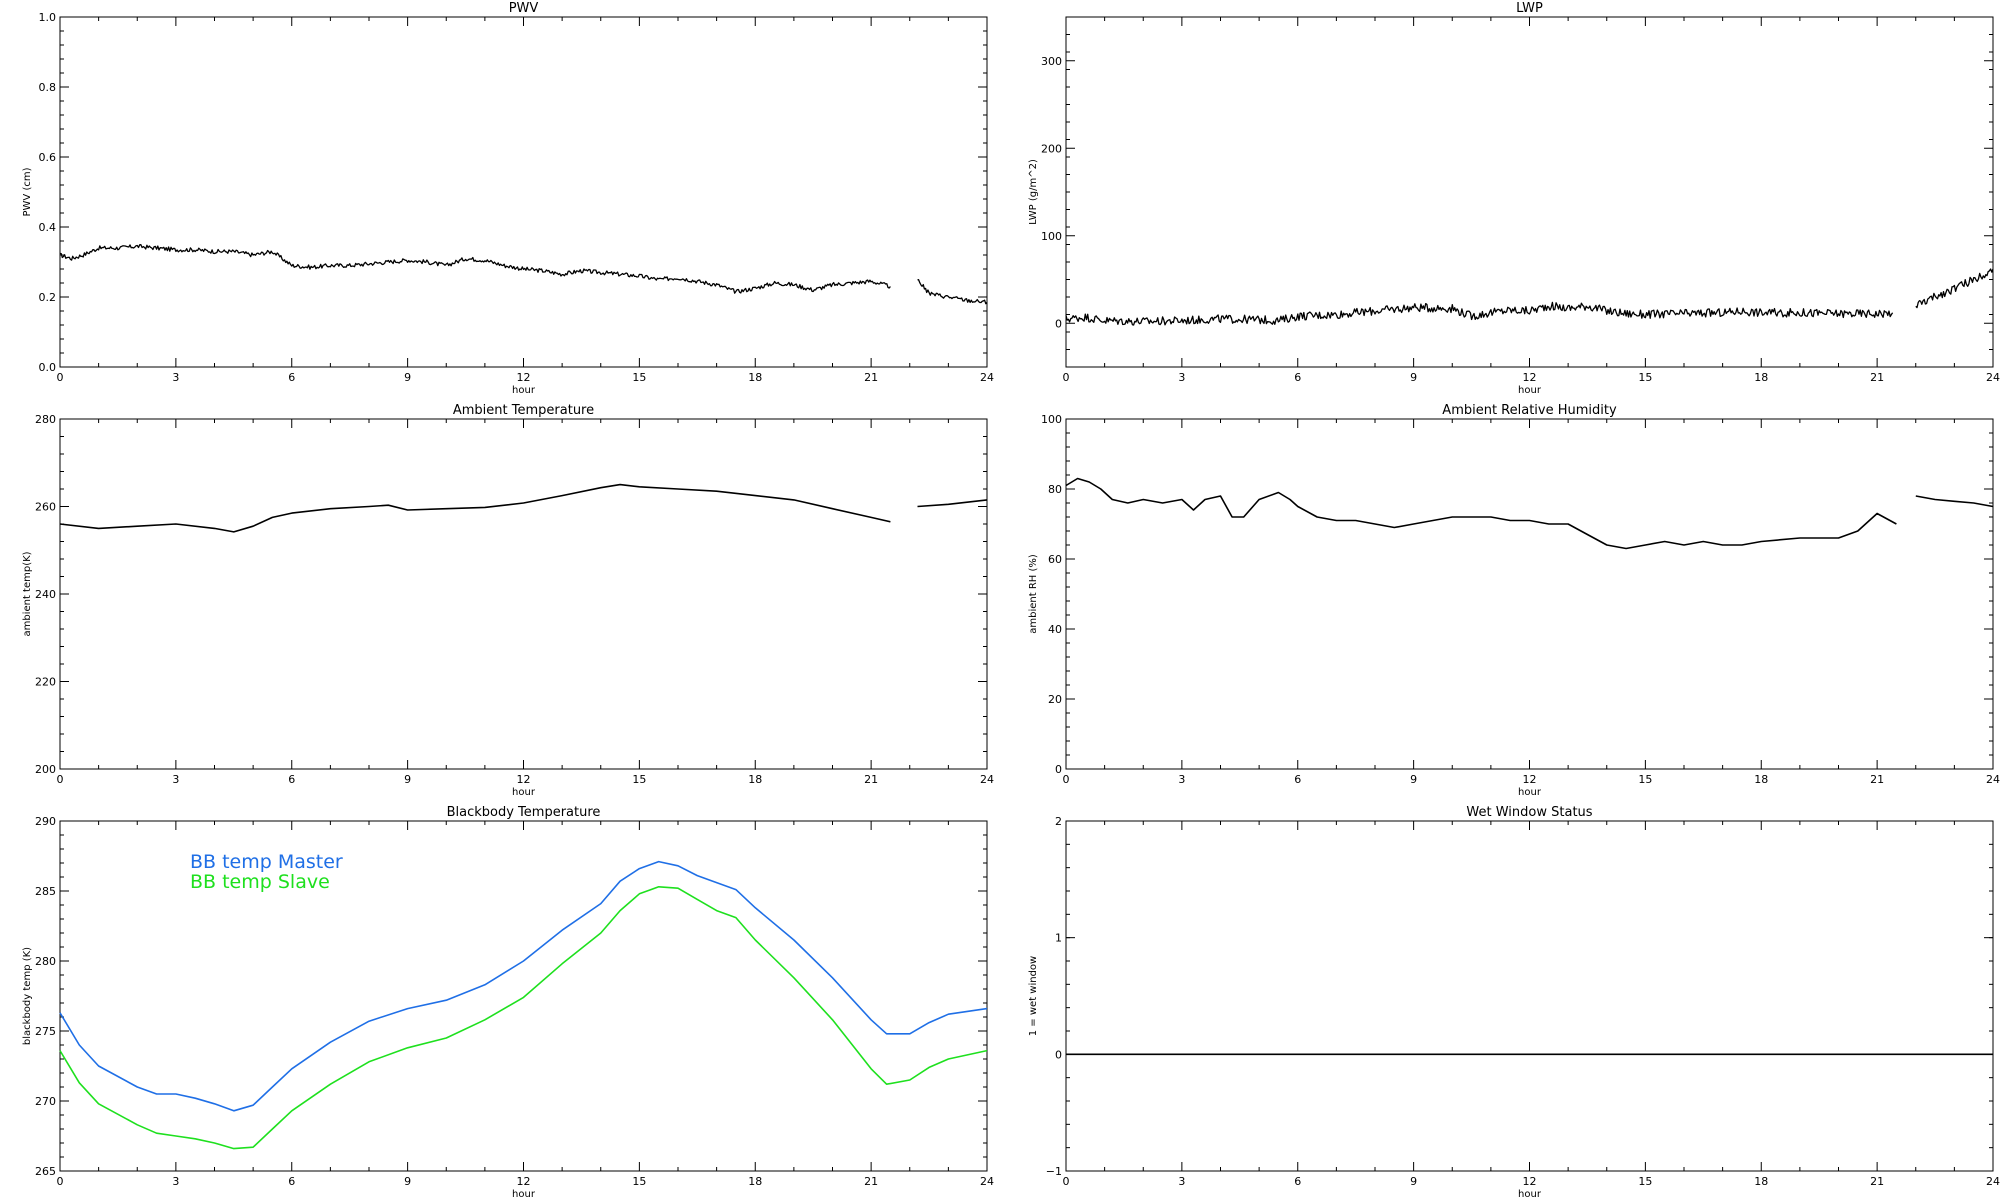  I want to click on y-tick-label: 270, so click(45, 1101).